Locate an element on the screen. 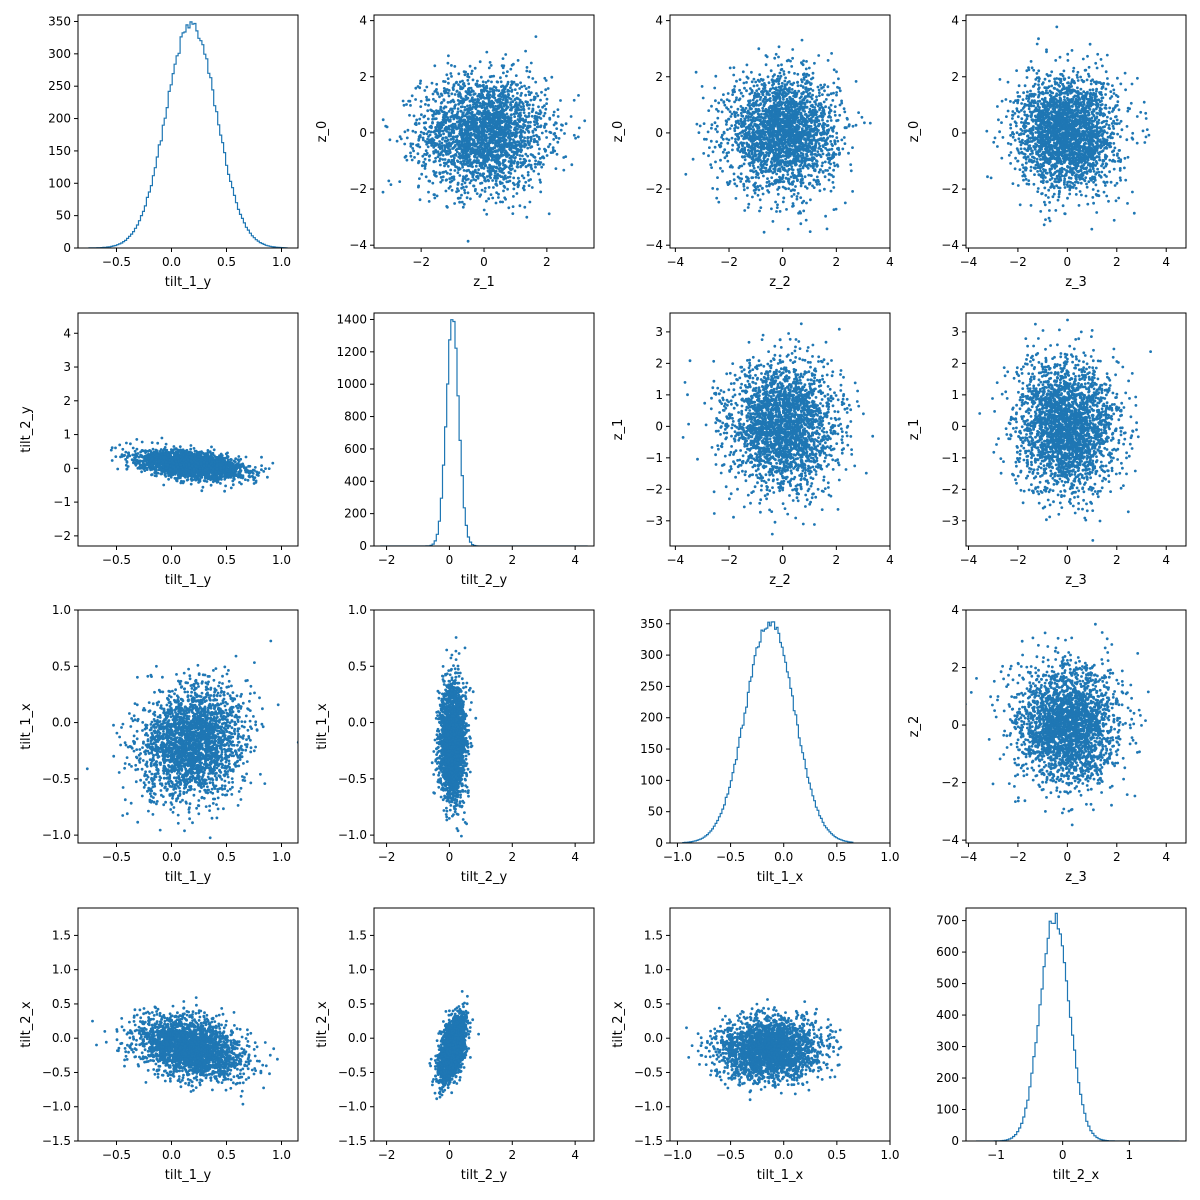  y-tick-label: 50 is located at coordinates (63, 216).